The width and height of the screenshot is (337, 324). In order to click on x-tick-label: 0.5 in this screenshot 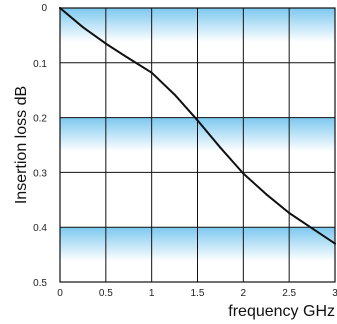, I will do `click(106, 293)`.